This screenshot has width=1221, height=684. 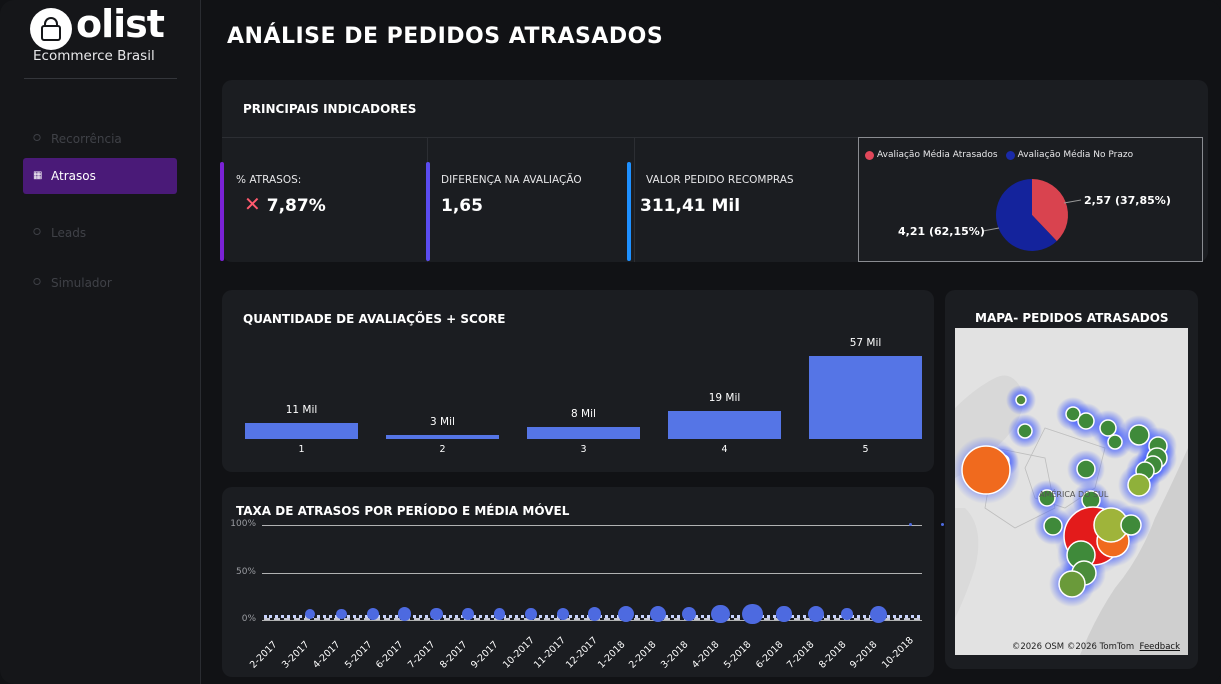 What do you see at coordinates (100, 233) in the screenshot?
I see `sidebar-item-leads: ⭘ Leads` at bounding box center [100, 233].